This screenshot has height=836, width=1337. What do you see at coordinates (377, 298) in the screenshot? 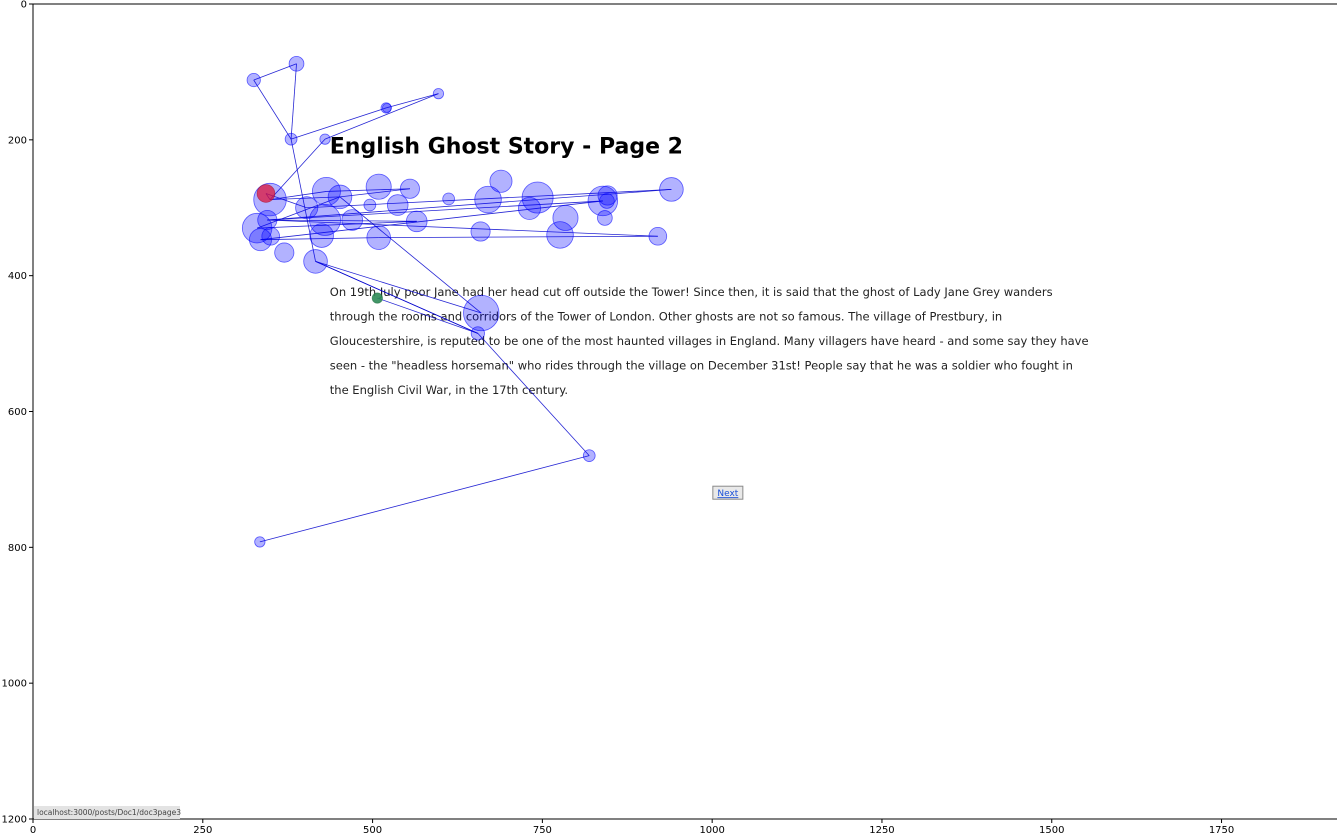
I see `fixation-start-point` at bounding box center [377, 298].